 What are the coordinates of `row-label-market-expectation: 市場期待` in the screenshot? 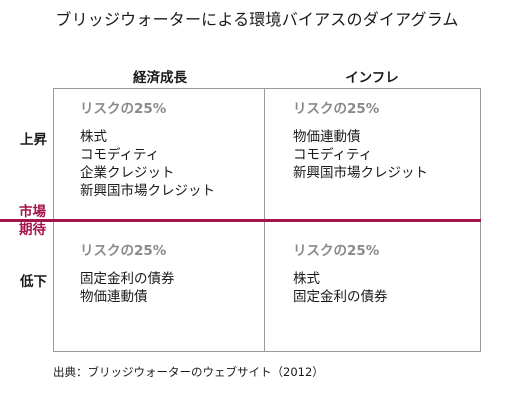 It's located at (32, 221).